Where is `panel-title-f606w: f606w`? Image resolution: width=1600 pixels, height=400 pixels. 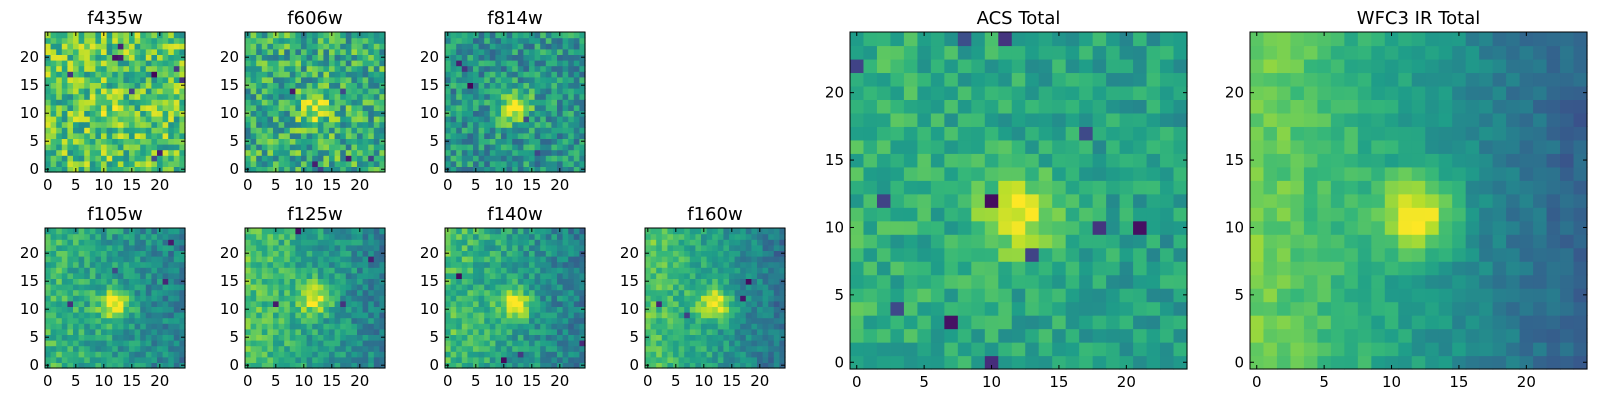
panel-title-f606w: f606w is located at coordinates (314, 18).